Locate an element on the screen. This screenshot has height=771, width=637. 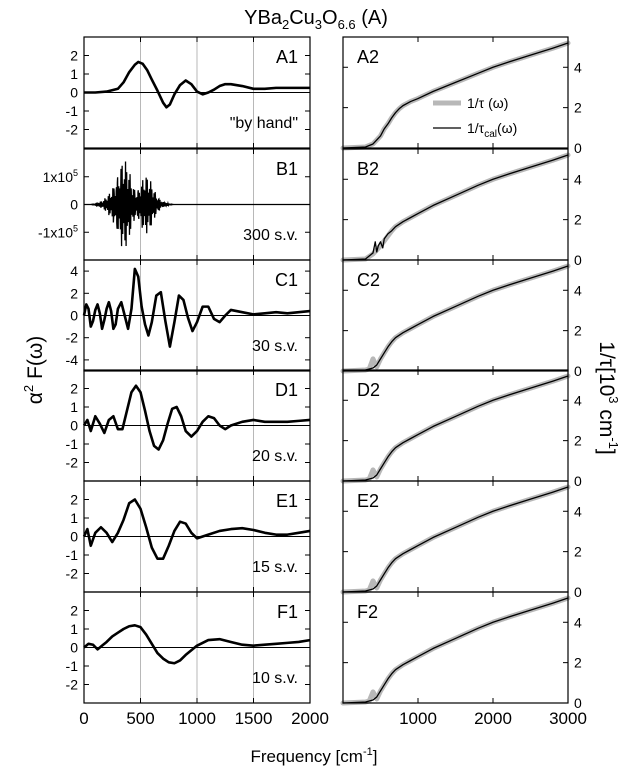
panel-E2: 0 2 4 E2 is located at coordinates (461, 540).